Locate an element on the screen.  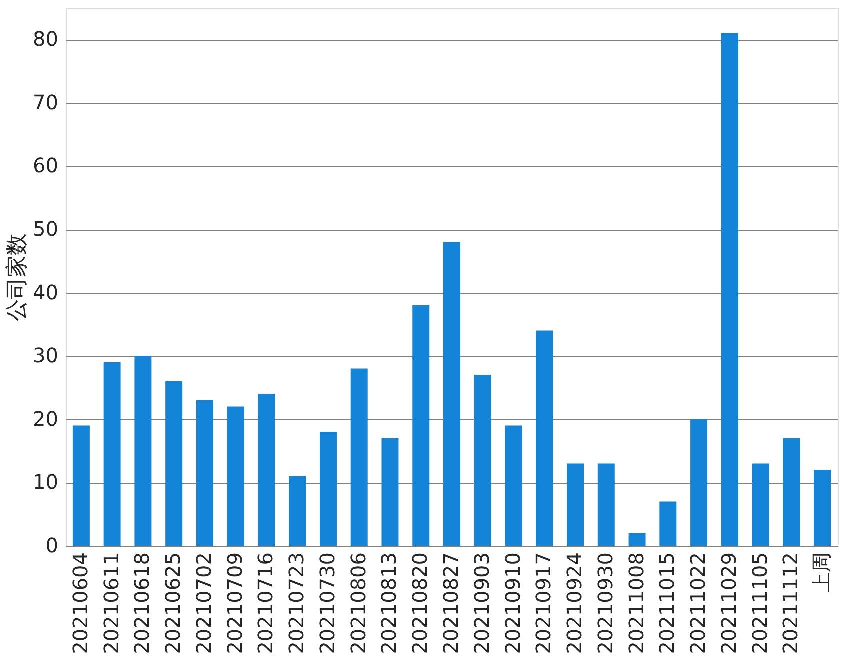
x-tick-label: 20210716 is located at coordinates (266, 603).